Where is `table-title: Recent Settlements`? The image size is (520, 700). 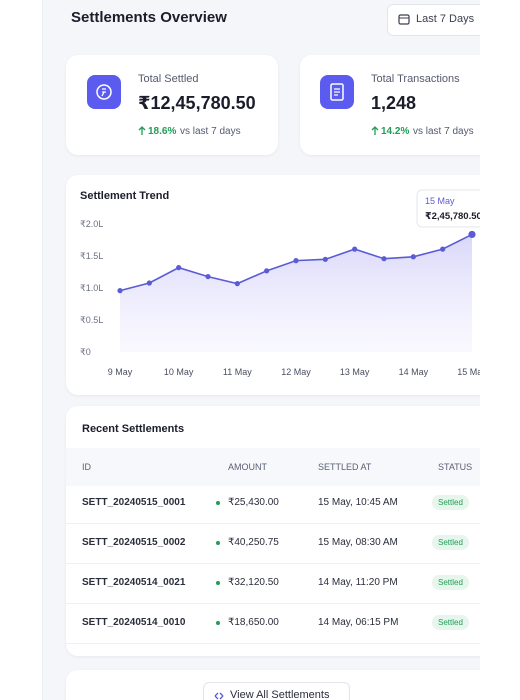
table-title: Recent Settlements is located at coordinates (133, 429).